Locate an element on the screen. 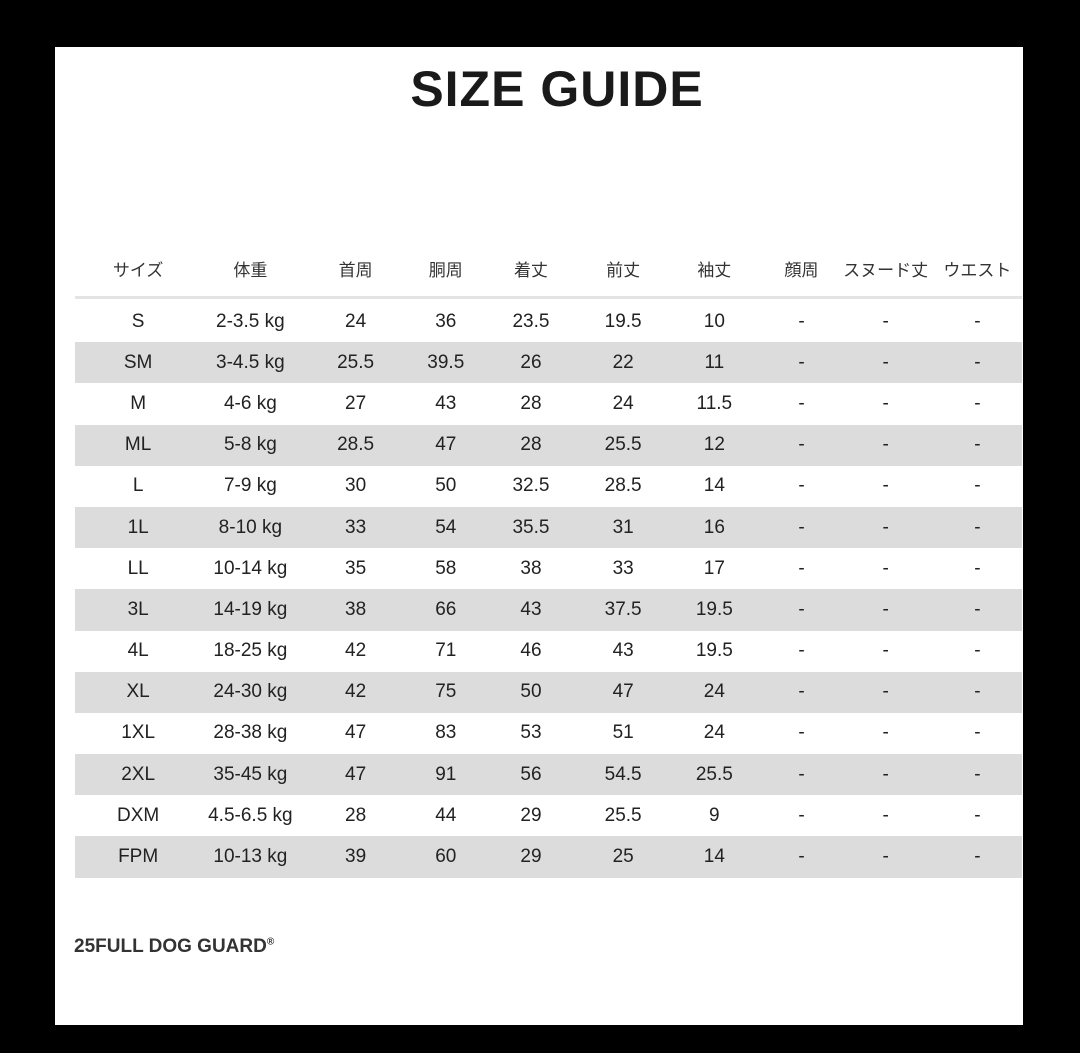  table-row: SM 3-4.5 kg 25.5 39.5 26 22 11- - - is located at coordinates (548, 363).